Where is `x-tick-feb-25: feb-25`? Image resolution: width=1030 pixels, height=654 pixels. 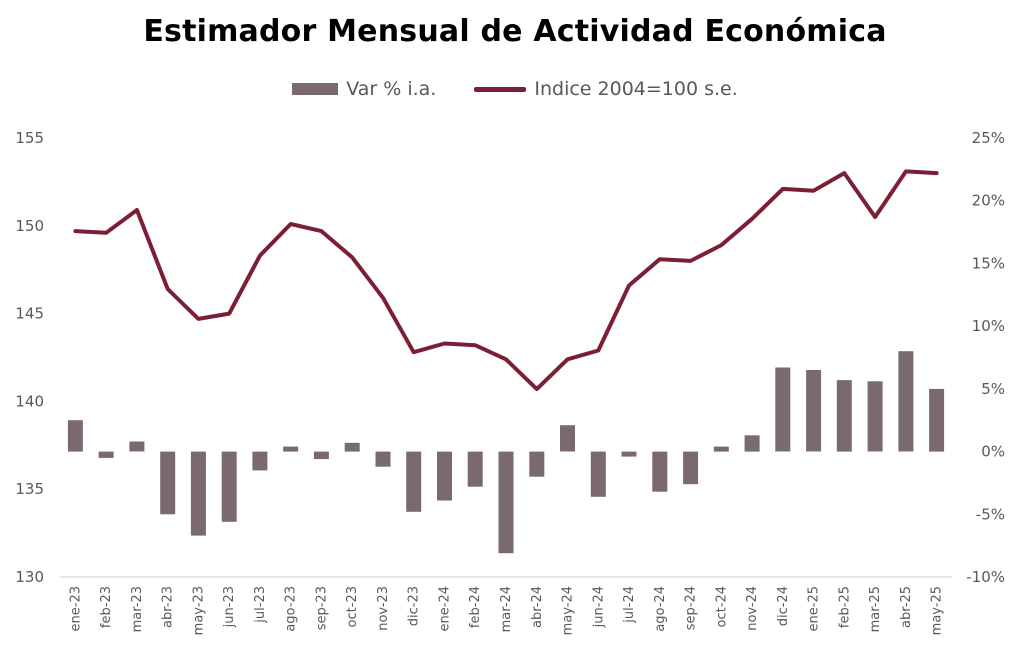
x-tick-feb-25: feb-25 is located at coordinates (844, 607).